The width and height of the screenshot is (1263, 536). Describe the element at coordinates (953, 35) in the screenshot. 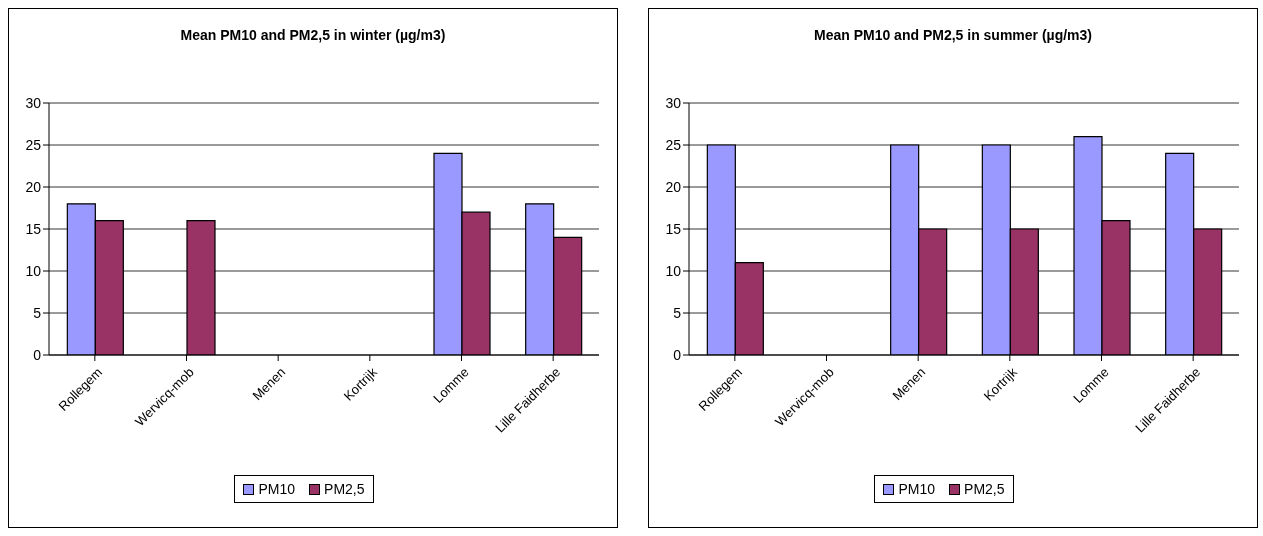

I see `chart-title: Mean PM10 and PM2,5 in summer (µg/m3)` at that location.